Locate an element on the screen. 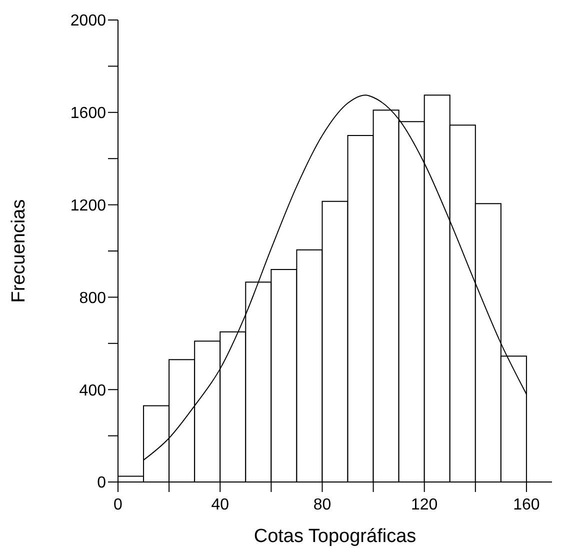 This screenshot has width=580, height=560. y-tick-label: 800 is located at coordinates (92, 298).